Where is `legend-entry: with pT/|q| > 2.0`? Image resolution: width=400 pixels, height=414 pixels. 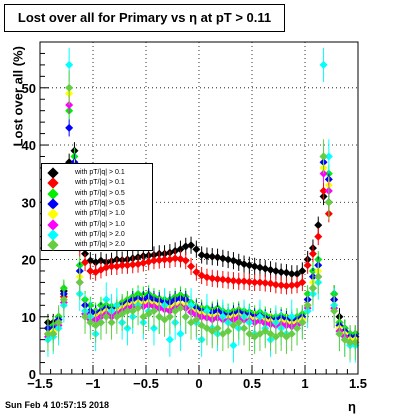 legend-entry: with pT/|q| > 2.0 is located at coordinates (100, 235).